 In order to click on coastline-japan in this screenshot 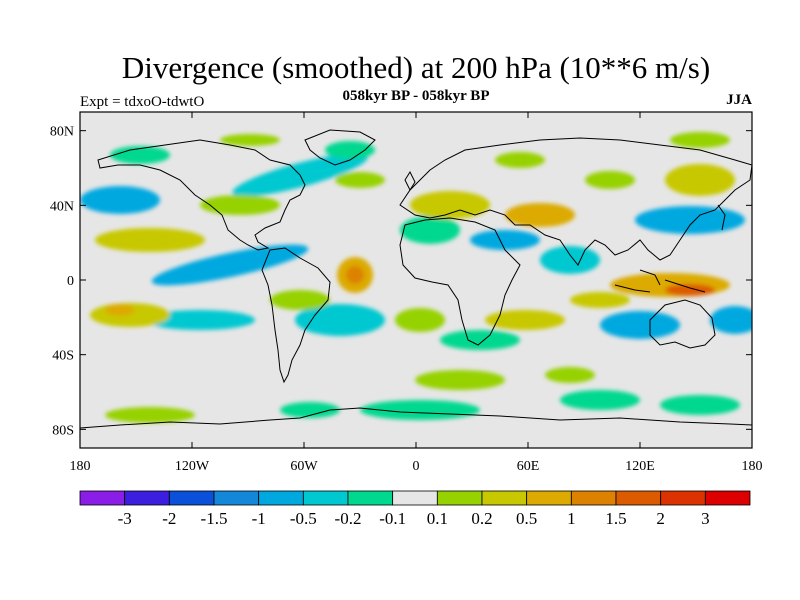, I will do `click(721, 217)`.